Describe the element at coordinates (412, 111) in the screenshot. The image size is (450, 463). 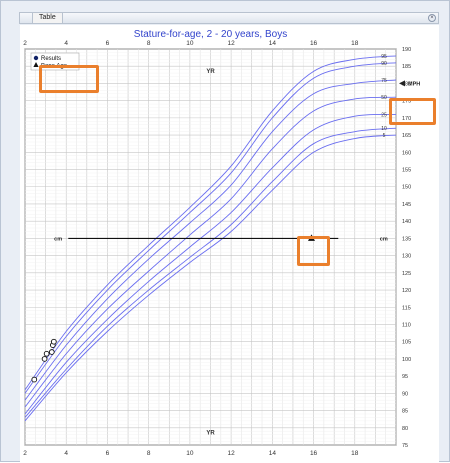
I see `mph-highlight-box` at that location.